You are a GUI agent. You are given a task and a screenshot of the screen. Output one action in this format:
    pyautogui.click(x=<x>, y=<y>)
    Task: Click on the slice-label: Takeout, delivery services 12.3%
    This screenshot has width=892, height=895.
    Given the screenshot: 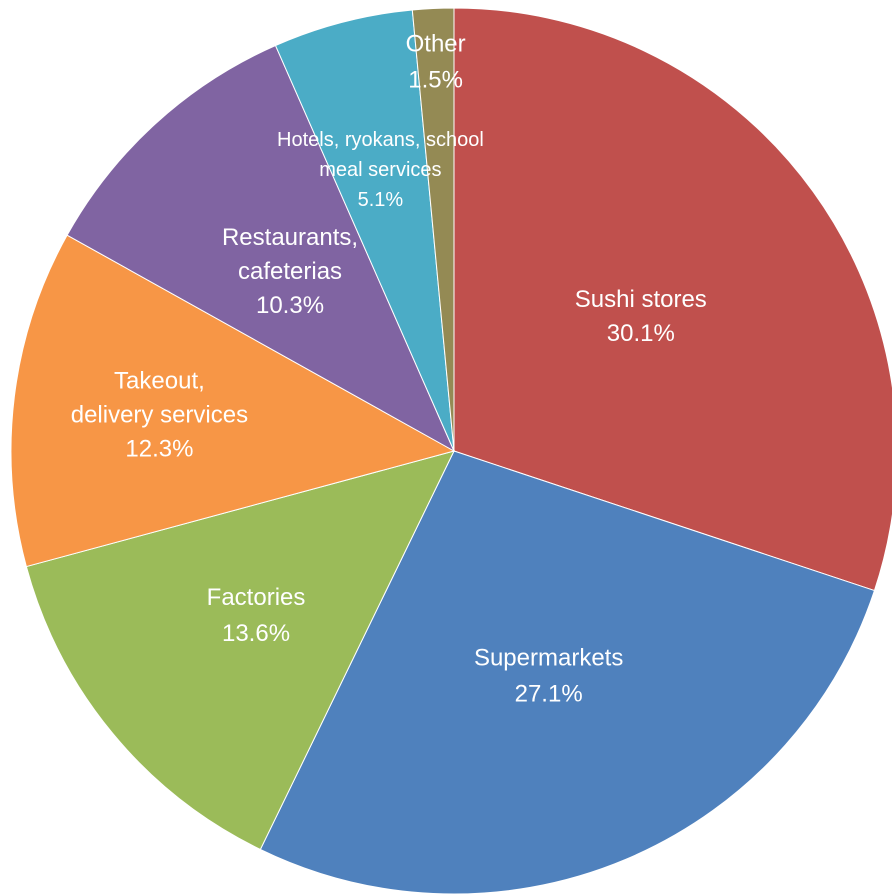 What is the action you would take?
    pyautogui.click(x=159, y=415)
    